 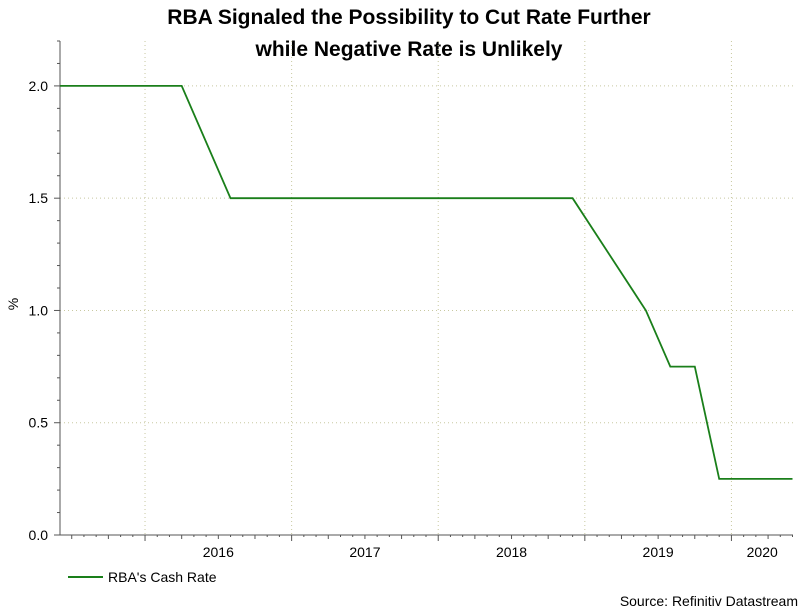 I want to click on legend: RBA's Cash Rate, so click(x=142, y=577).